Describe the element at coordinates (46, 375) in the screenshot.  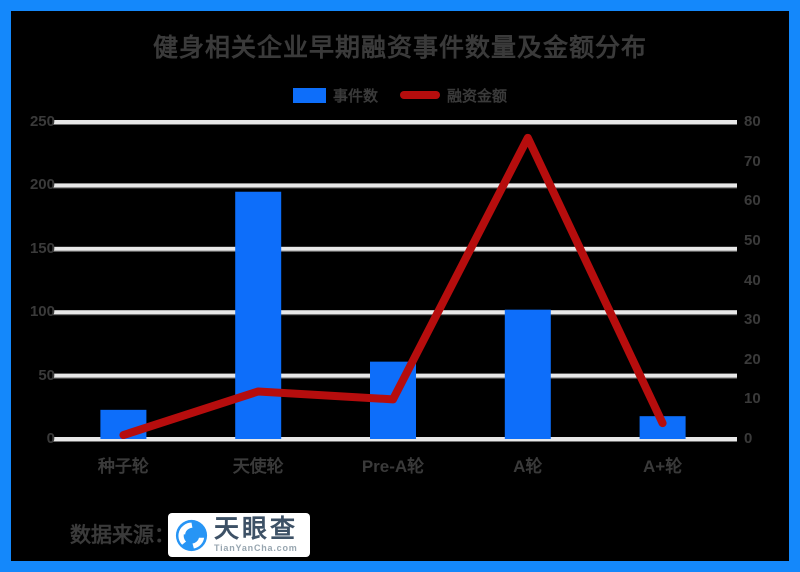
I see `y-left-tick-50: 50` at that location.